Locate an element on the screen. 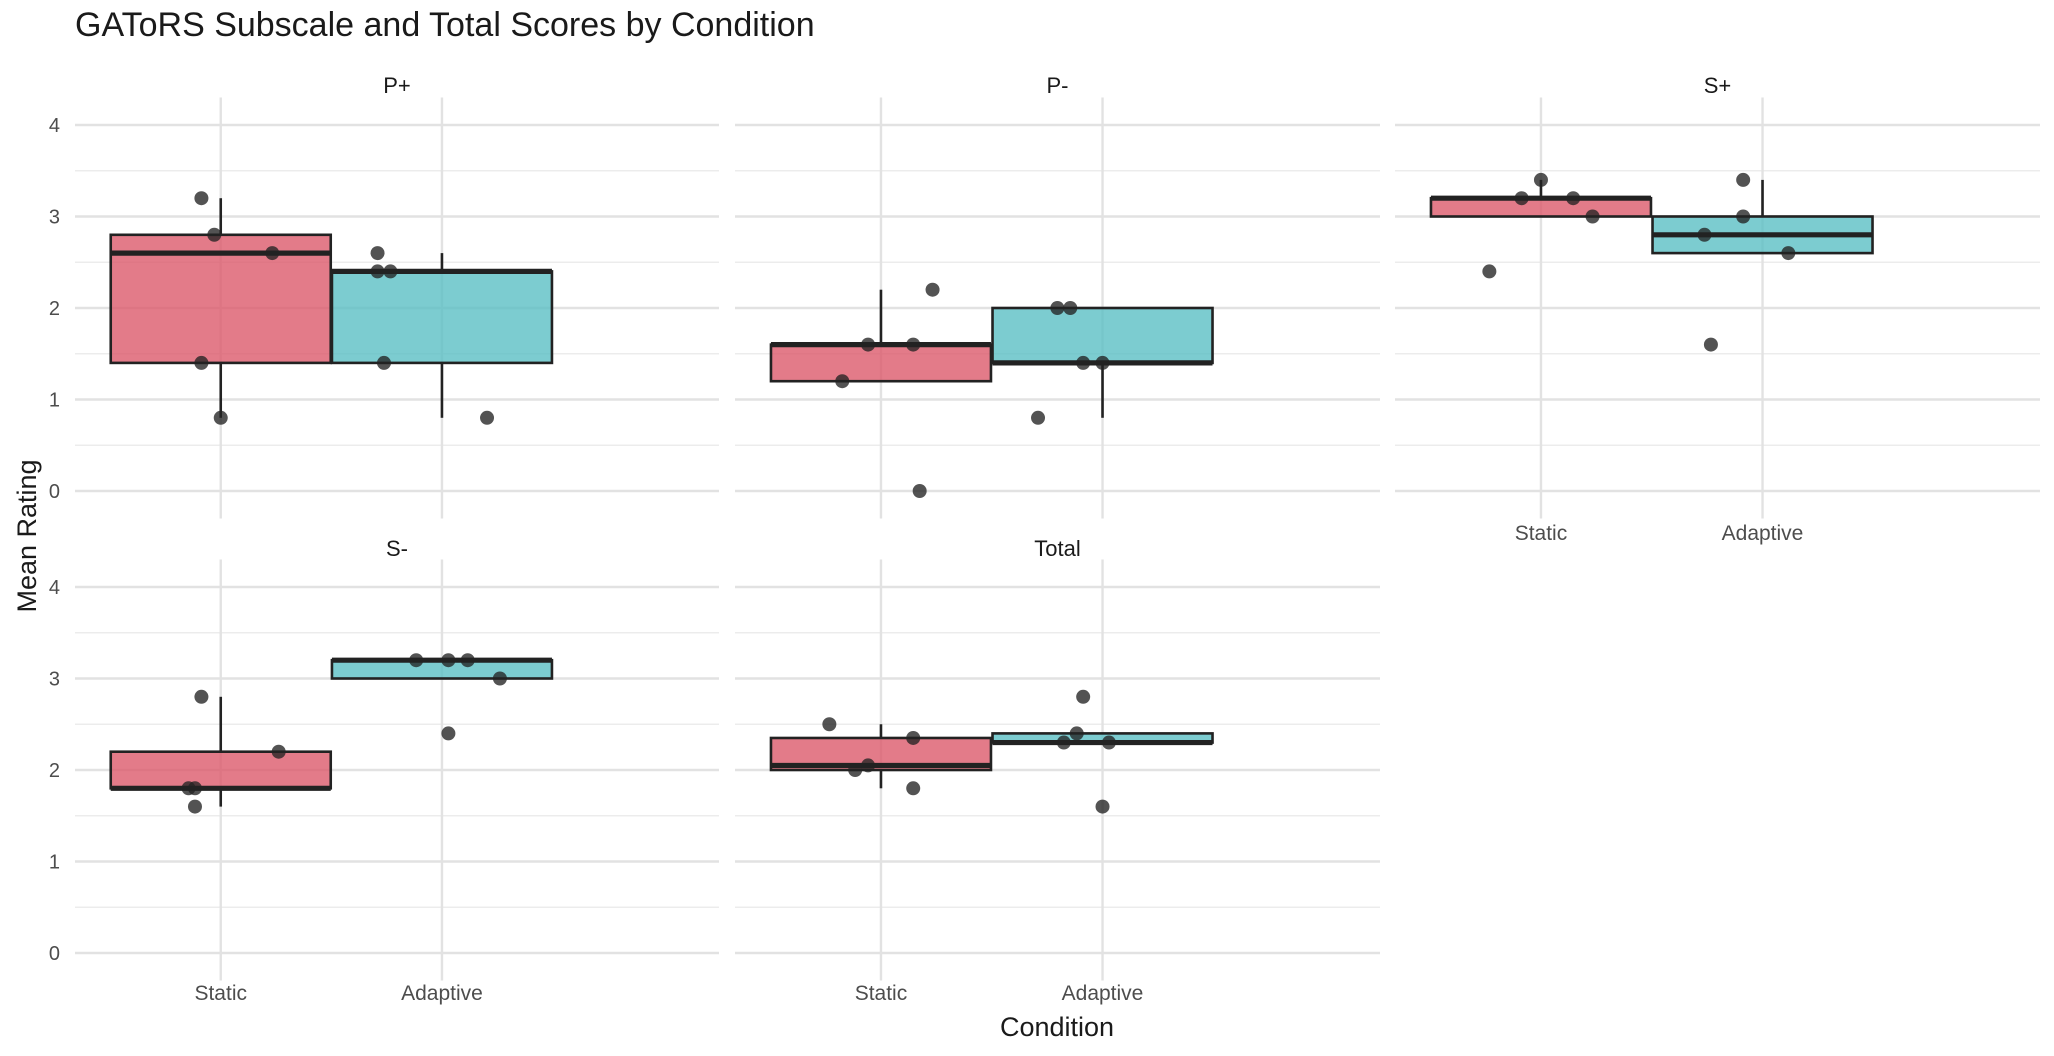 This screenshot has height=1056, width=2054. facet-label: S- is located at coordinates (397, 548).